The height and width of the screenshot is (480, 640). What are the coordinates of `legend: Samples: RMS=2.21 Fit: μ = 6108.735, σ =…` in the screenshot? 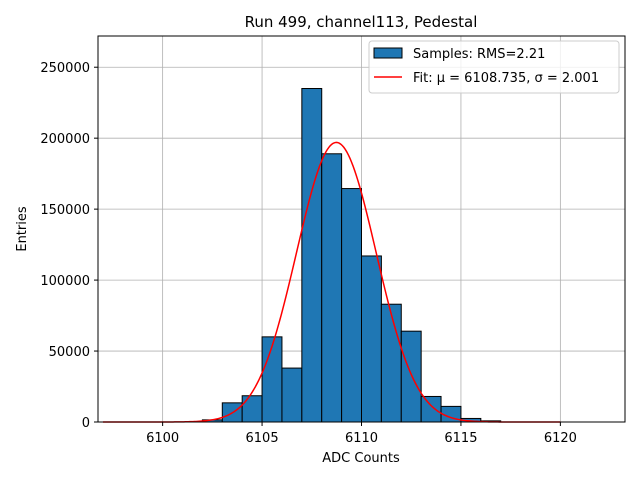 It's located at (494, 67).